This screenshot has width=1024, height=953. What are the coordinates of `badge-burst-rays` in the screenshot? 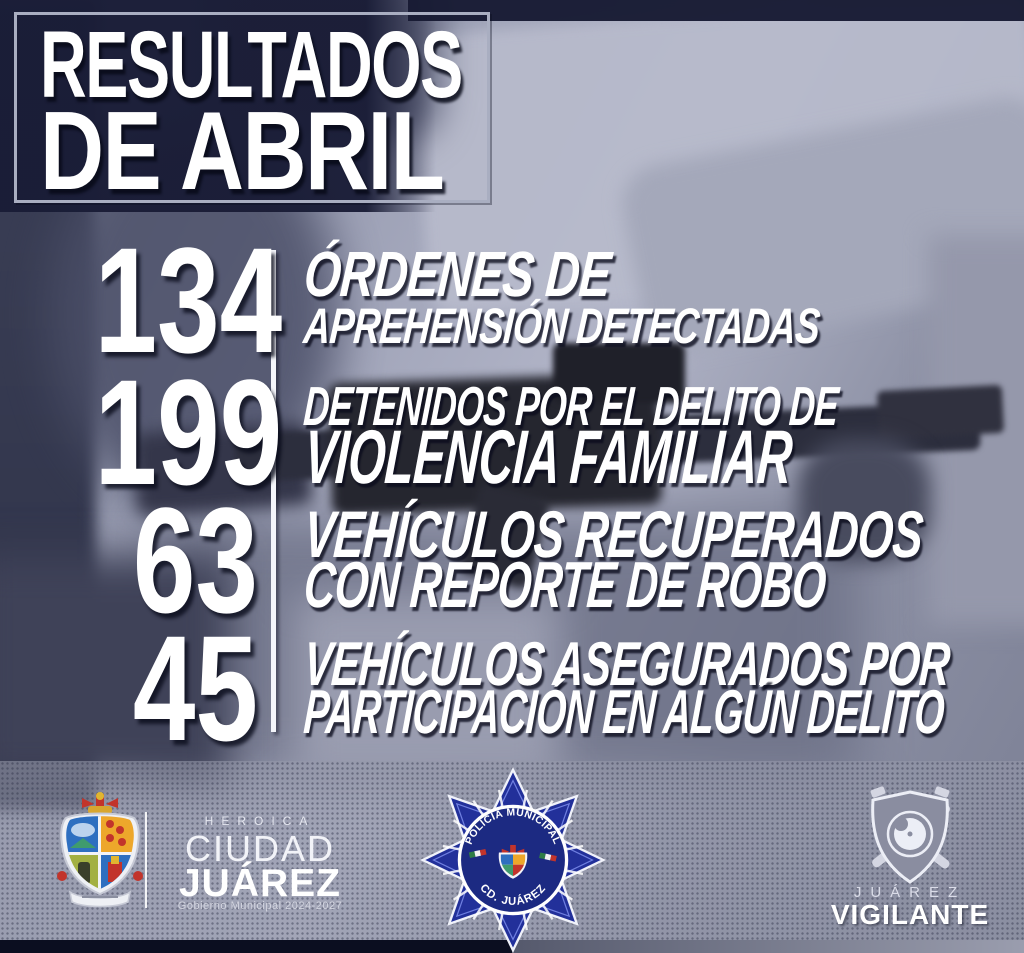 It's located at (513, 860).